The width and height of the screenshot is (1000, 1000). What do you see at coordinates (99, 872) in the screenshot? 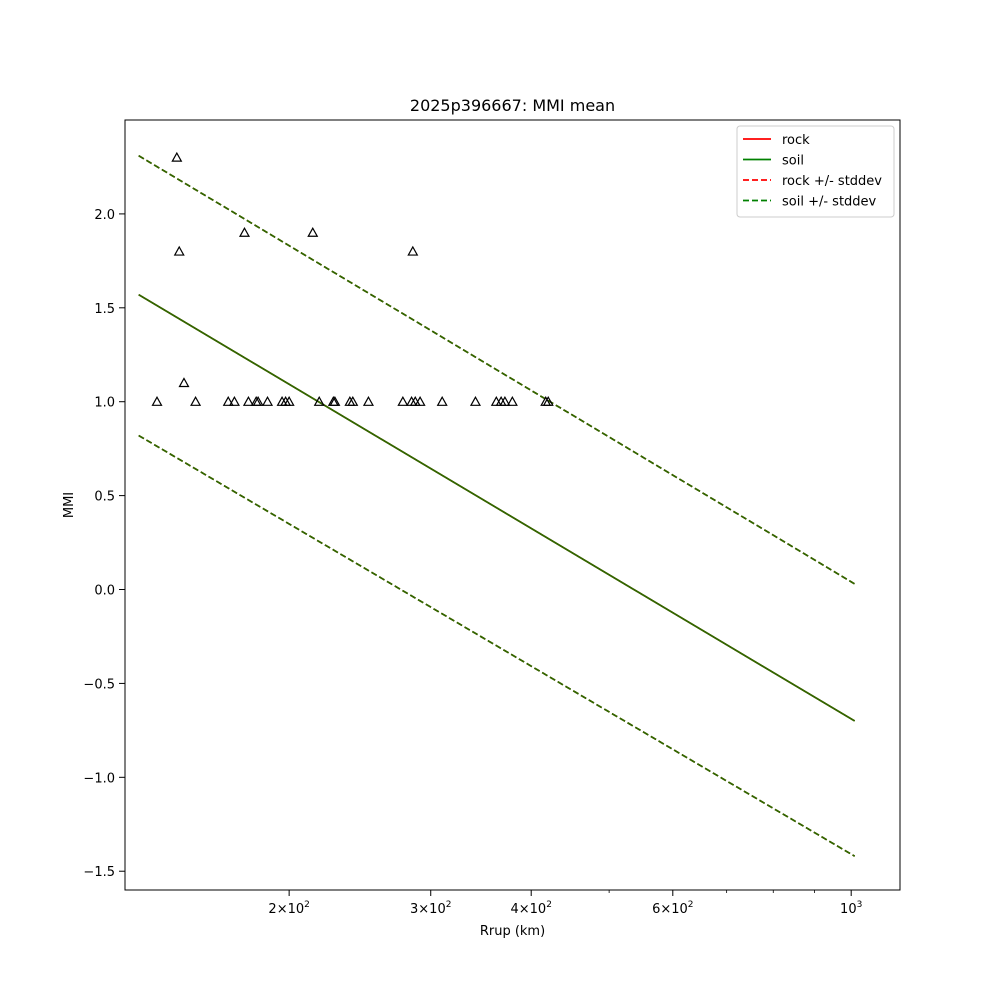
I see `y-tick-label-0: −1.5` at bounding box center [99, 872].